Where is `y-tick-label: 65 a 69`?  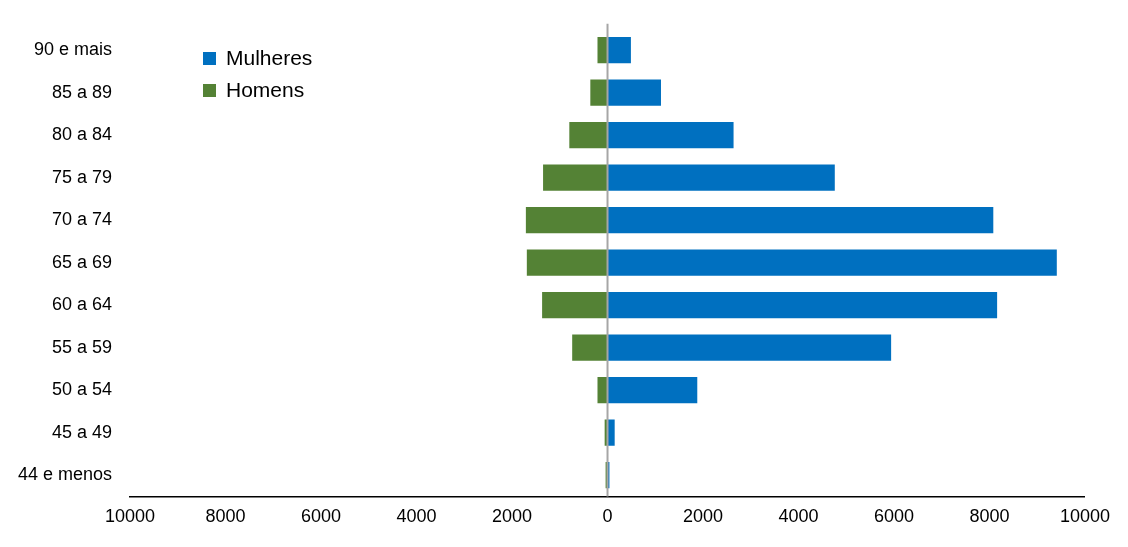 y-tick-label: 65 a 69 is located at coordinates (82, 261).